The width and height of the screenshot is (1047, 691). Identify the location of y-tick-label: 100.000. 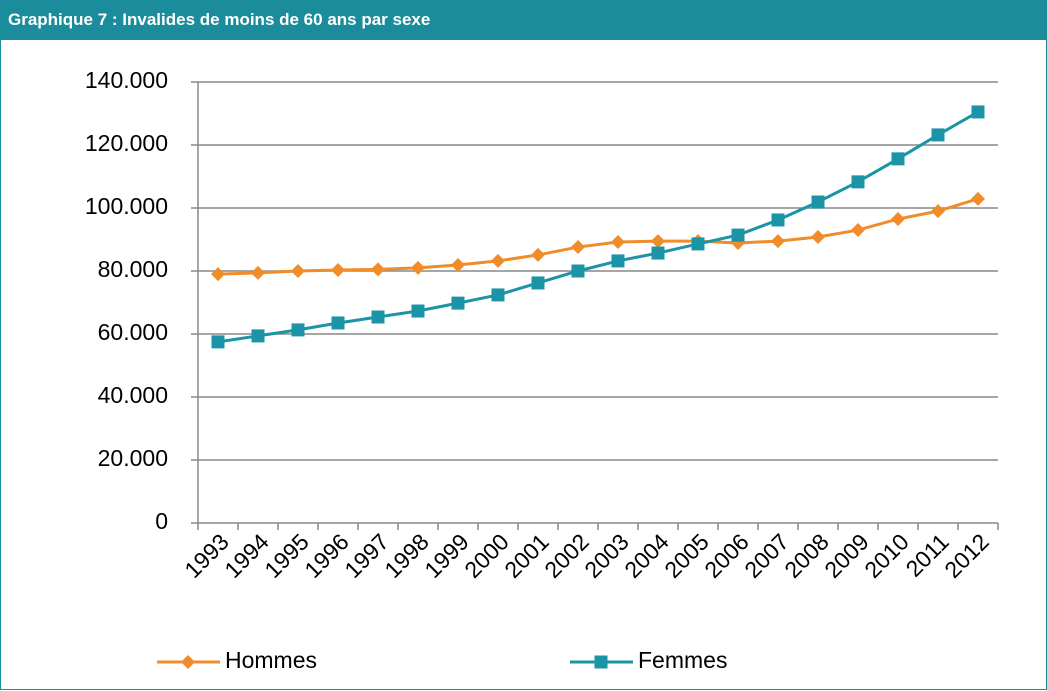
(126, 206).